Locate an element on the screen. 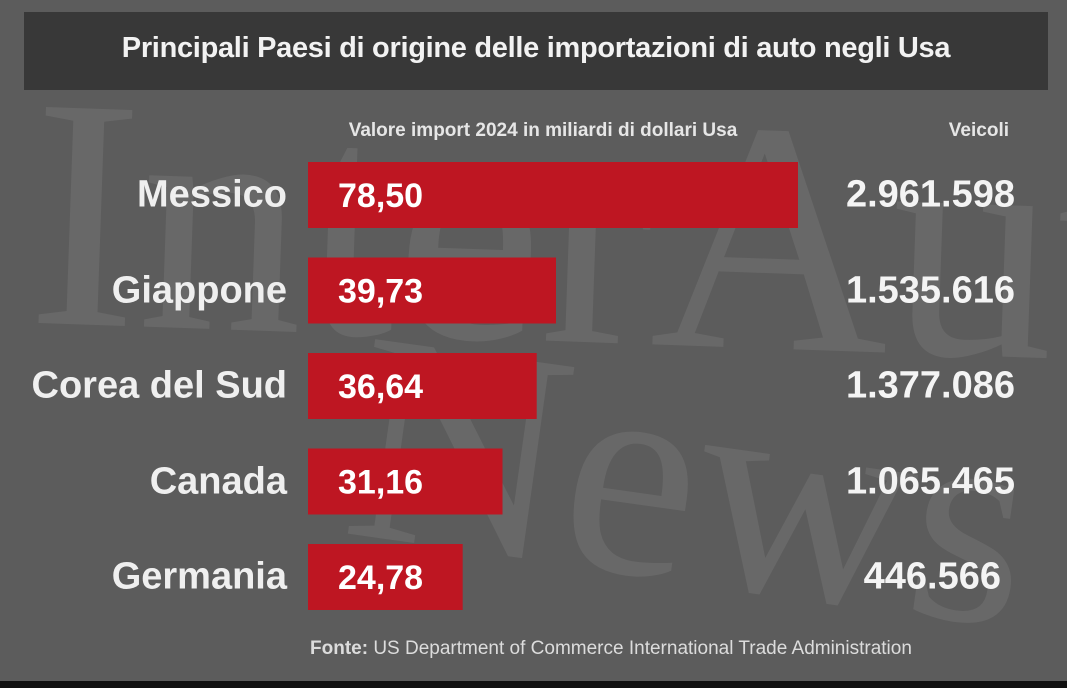  vehicles-value-3: 1.065.465 is located at coordinates (930, 481).